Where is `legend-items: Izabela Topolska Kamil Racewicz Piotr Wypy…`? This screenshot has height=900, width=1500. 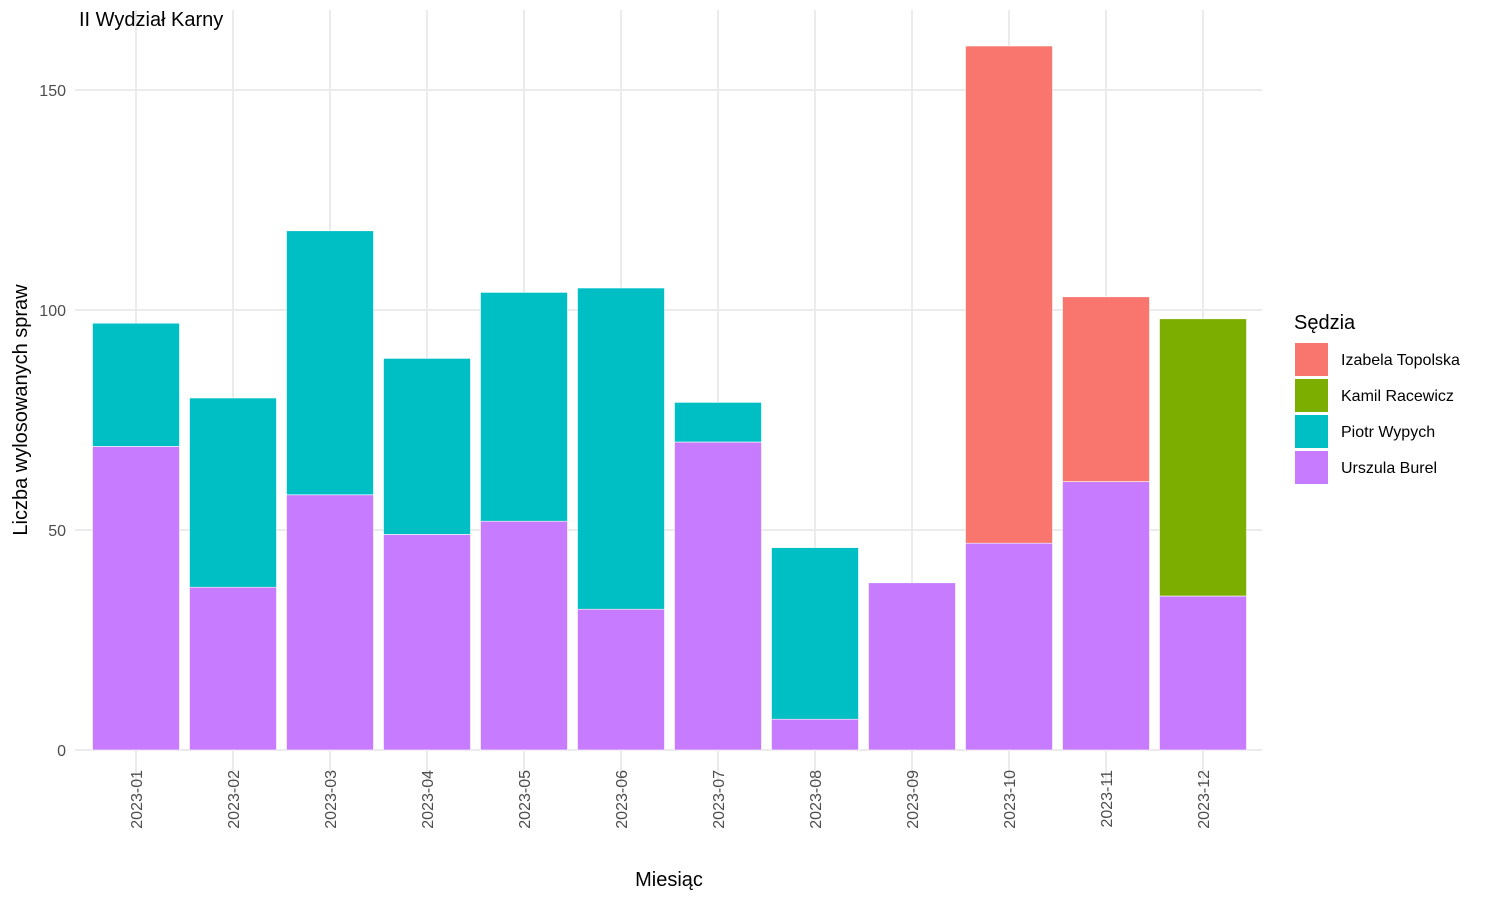
legend-items: Izabela Topolska Kamil Racewicz Piotr Wypy… is located at coordinates (1377, 413).